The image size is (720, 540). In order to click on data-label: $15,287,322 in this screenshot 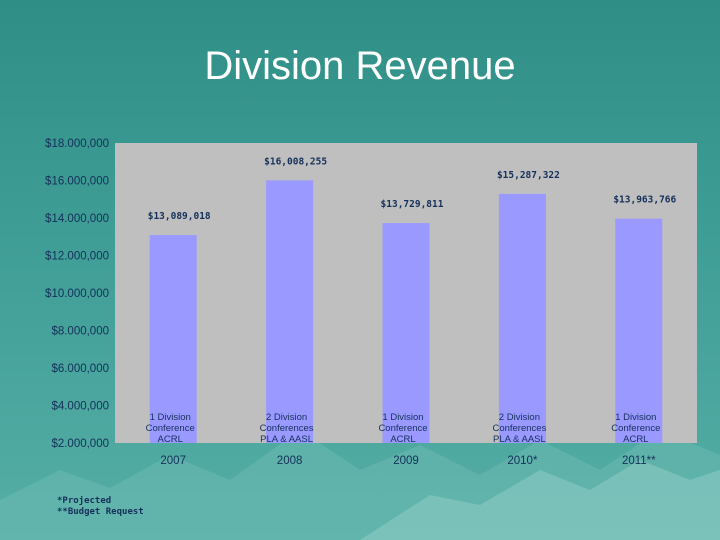, I will do `click(528, 175)`.